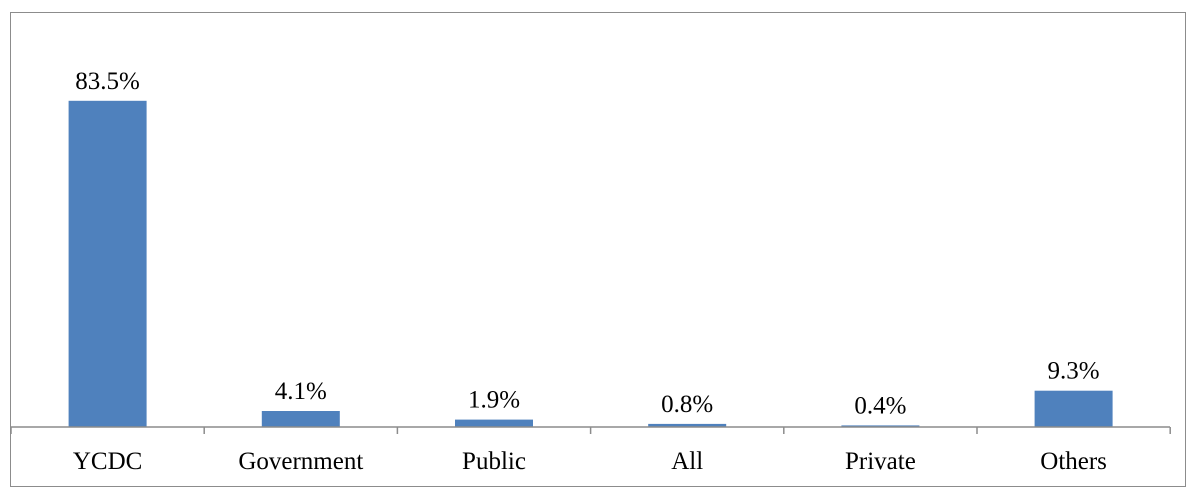  Describe the element at coordinates (880, 461) in the screenshot. I see `x-tick-label-private: Private` at that location.